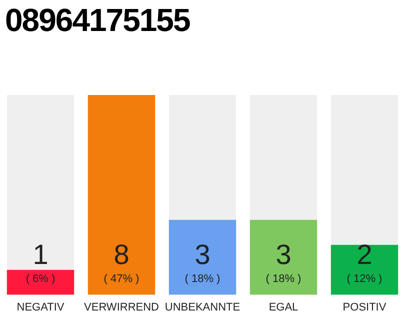 Image resolution: width=410 pixels, height=320 pixels. I want to click on x-tick-label: POSITIV, so click(364, 307).